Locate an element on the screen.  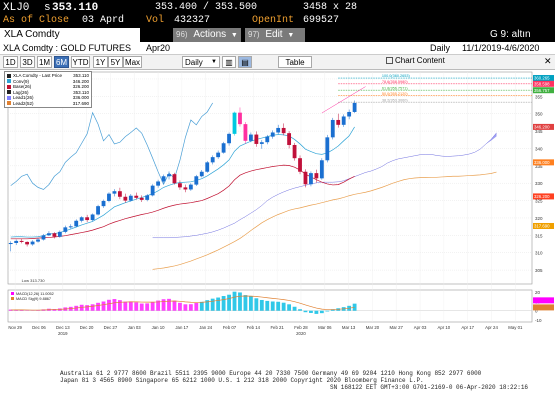
x-tick-label: Mar 27 is located at coordinates (397, 327).